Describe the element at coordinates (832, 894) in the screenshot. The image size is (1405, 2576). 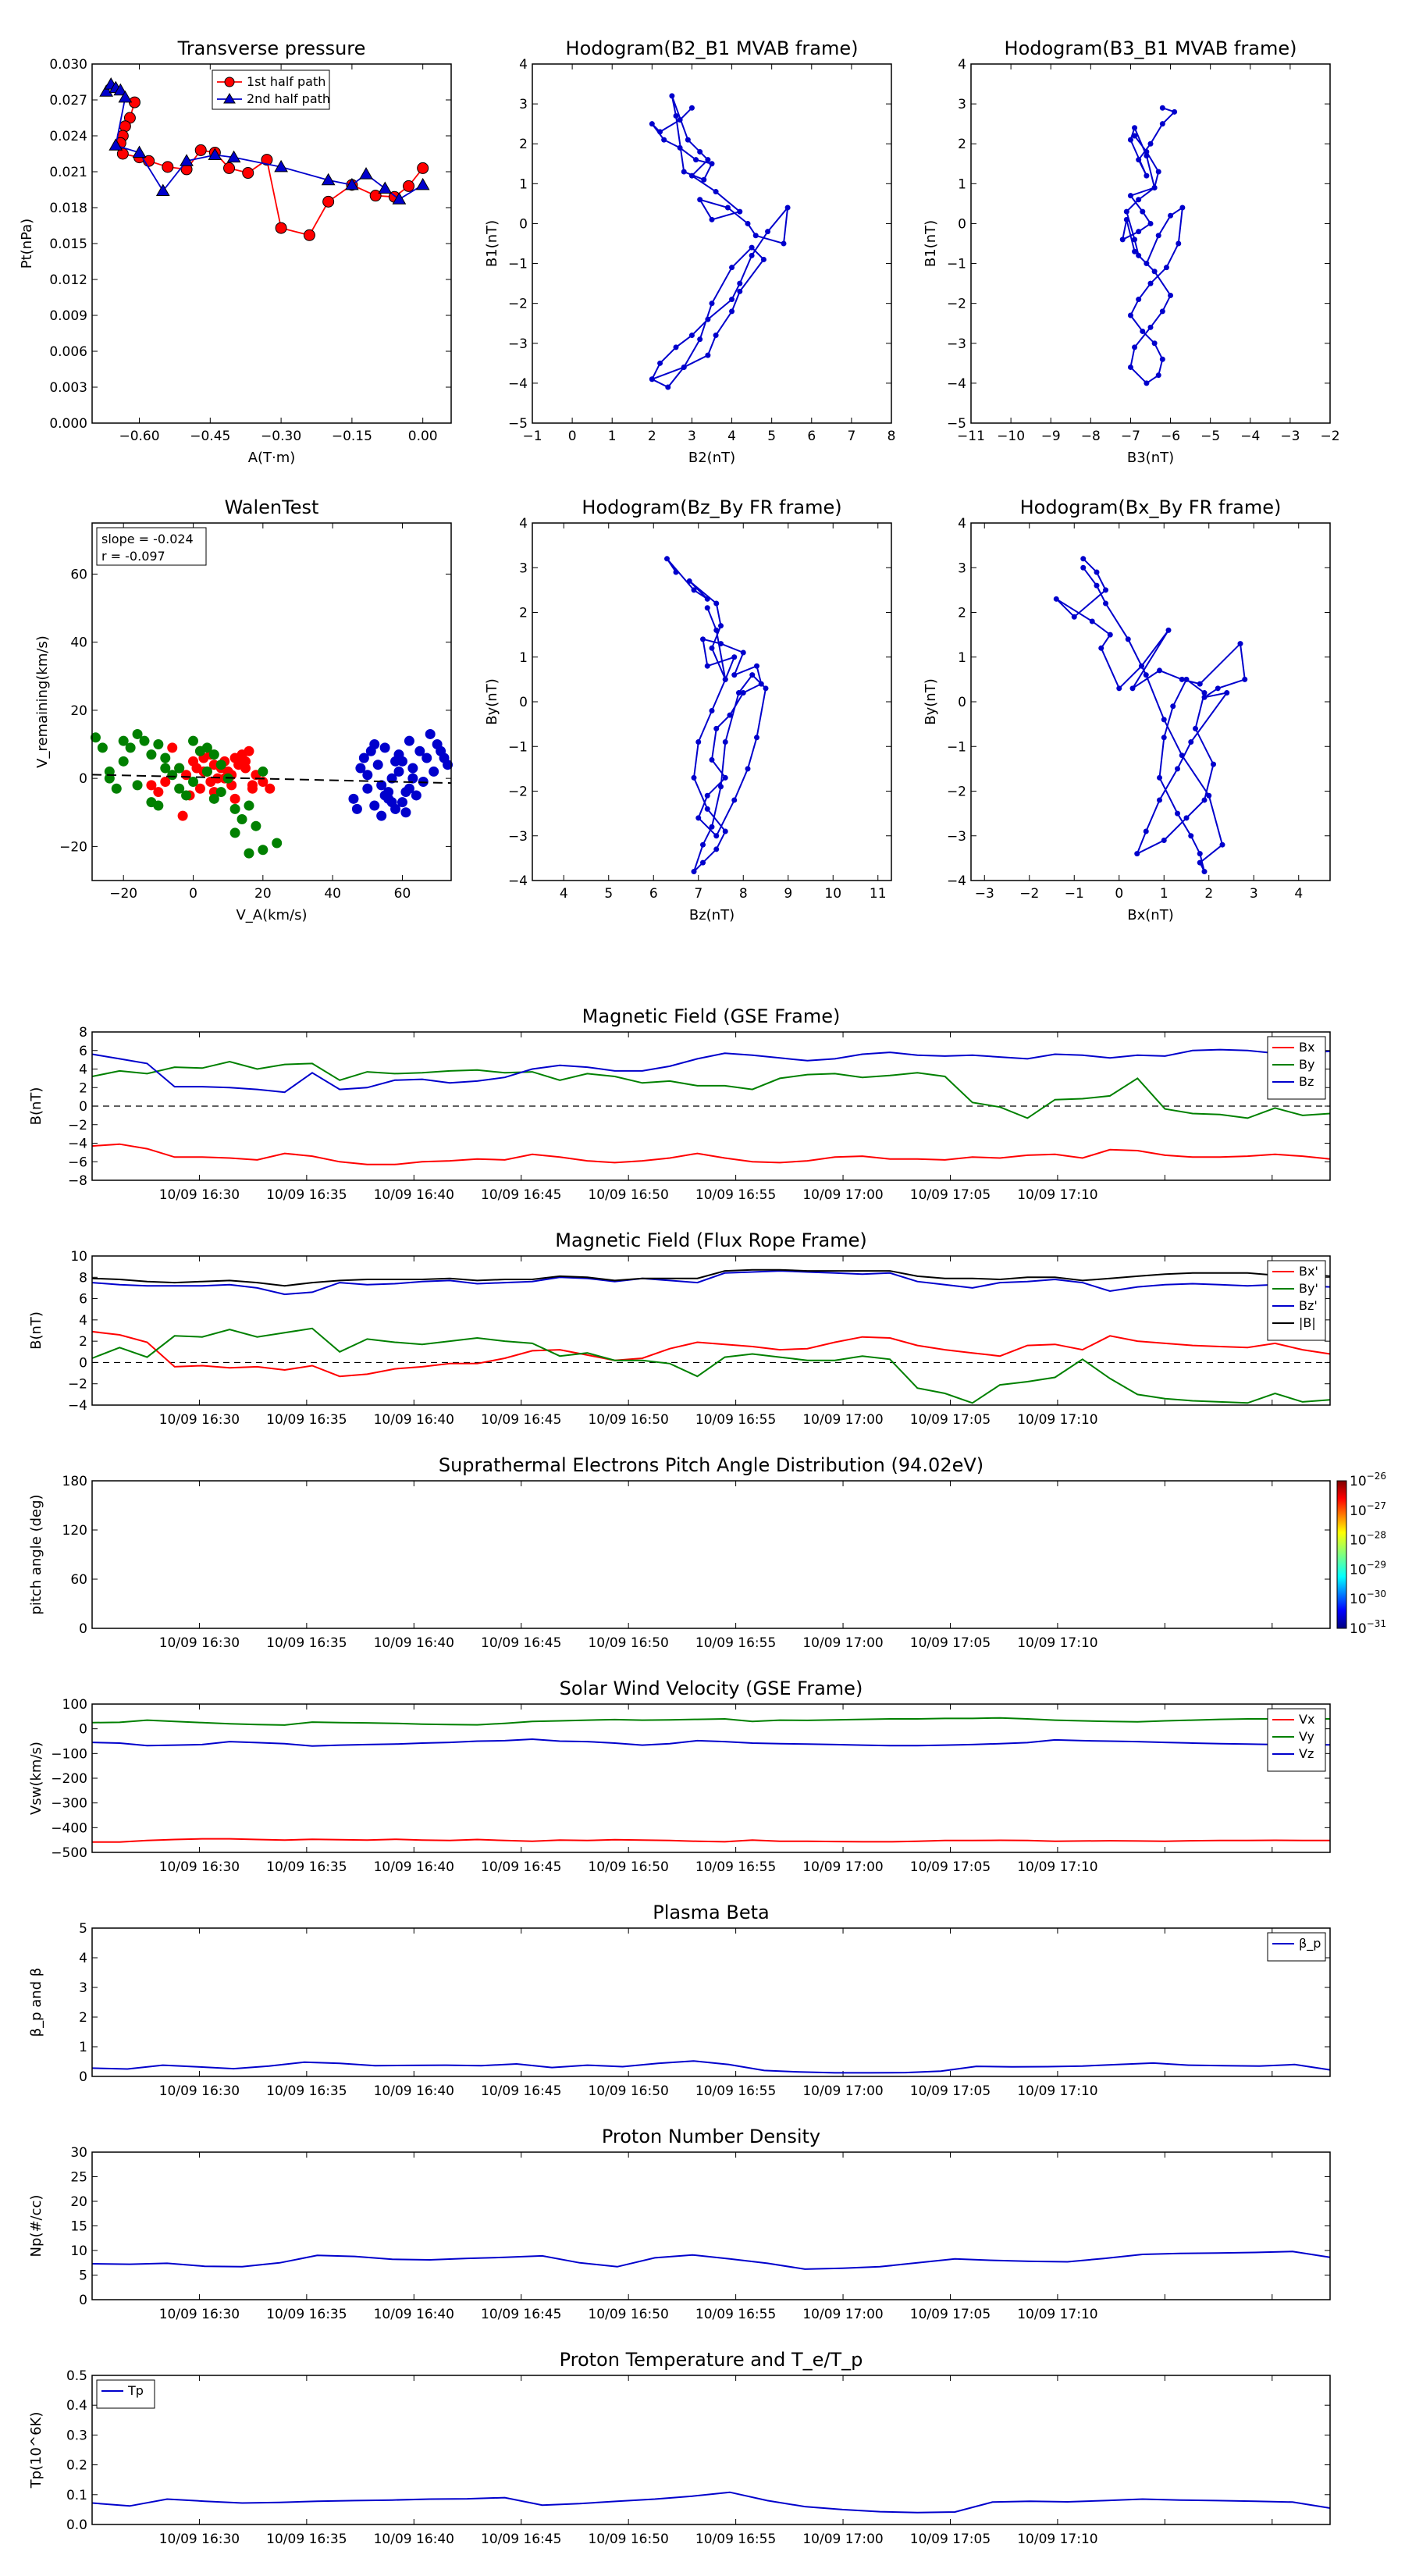
I see `x-tick-label: 10` at that location.